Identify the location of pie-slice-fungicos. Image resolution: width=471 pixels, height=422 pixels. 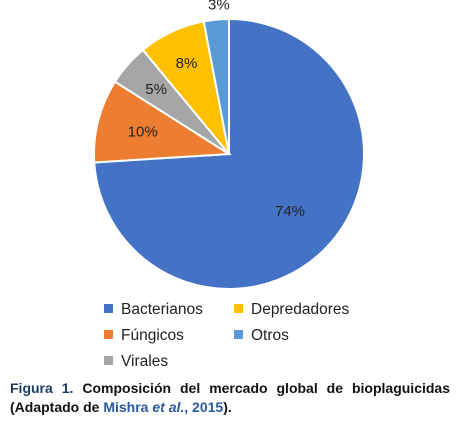
(163, 122).